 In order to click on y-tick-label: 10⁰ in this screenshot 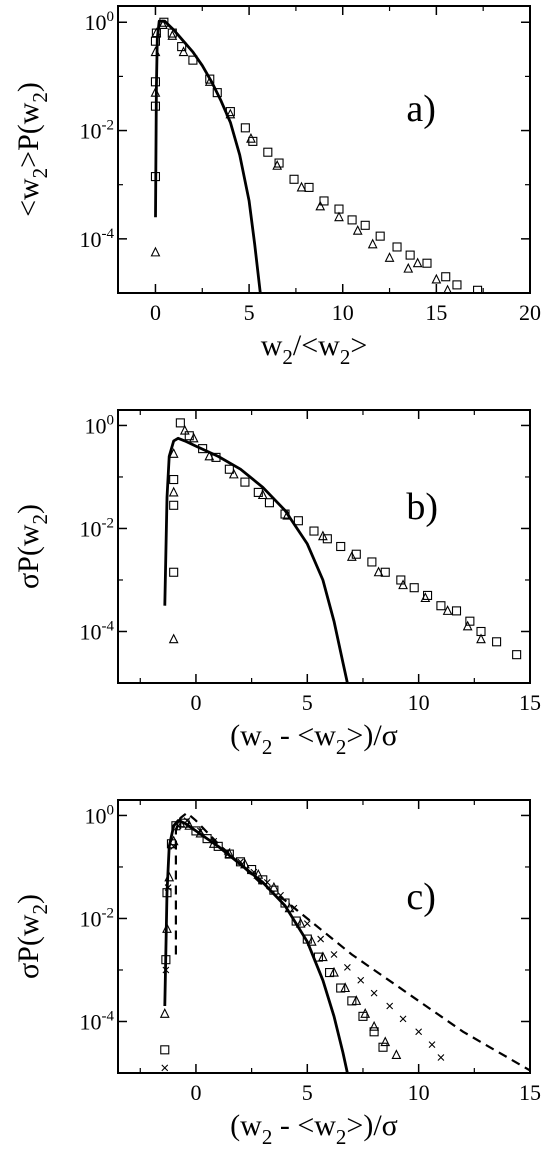, I will do `click(100, 425)`.